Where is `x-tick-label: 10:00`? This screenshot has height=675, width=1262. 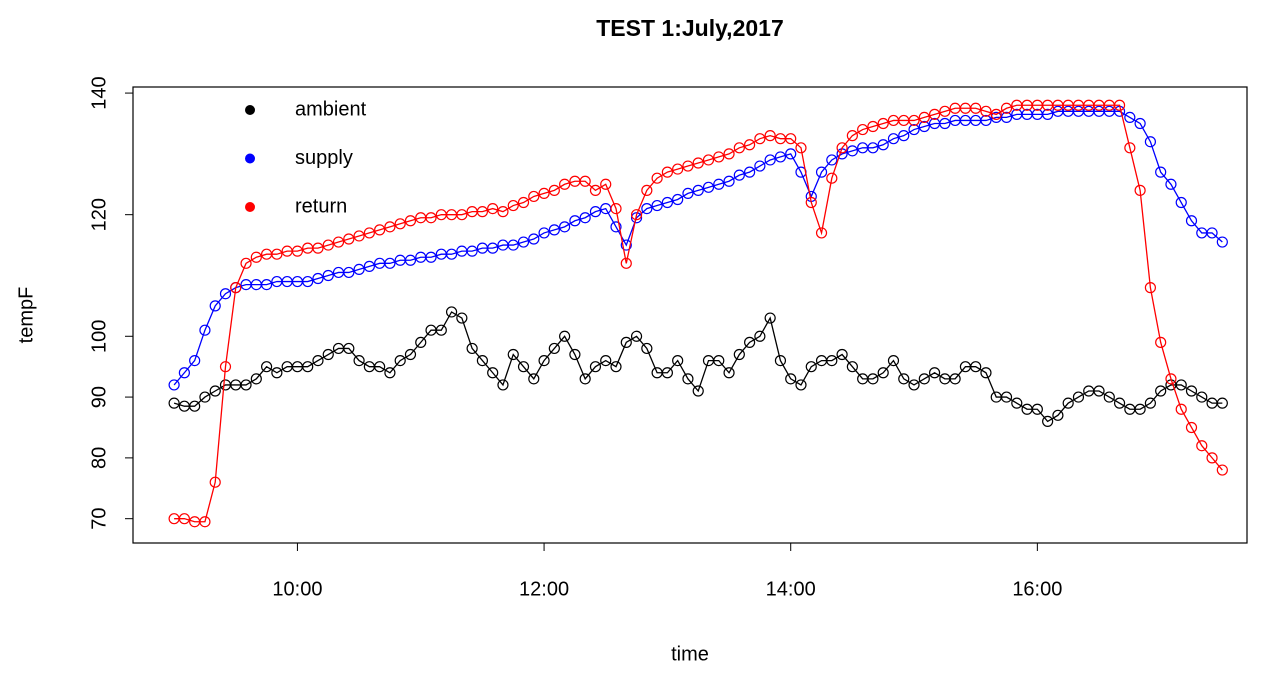 x-tick-label: 10:00 is located at coordinates (297, 589).